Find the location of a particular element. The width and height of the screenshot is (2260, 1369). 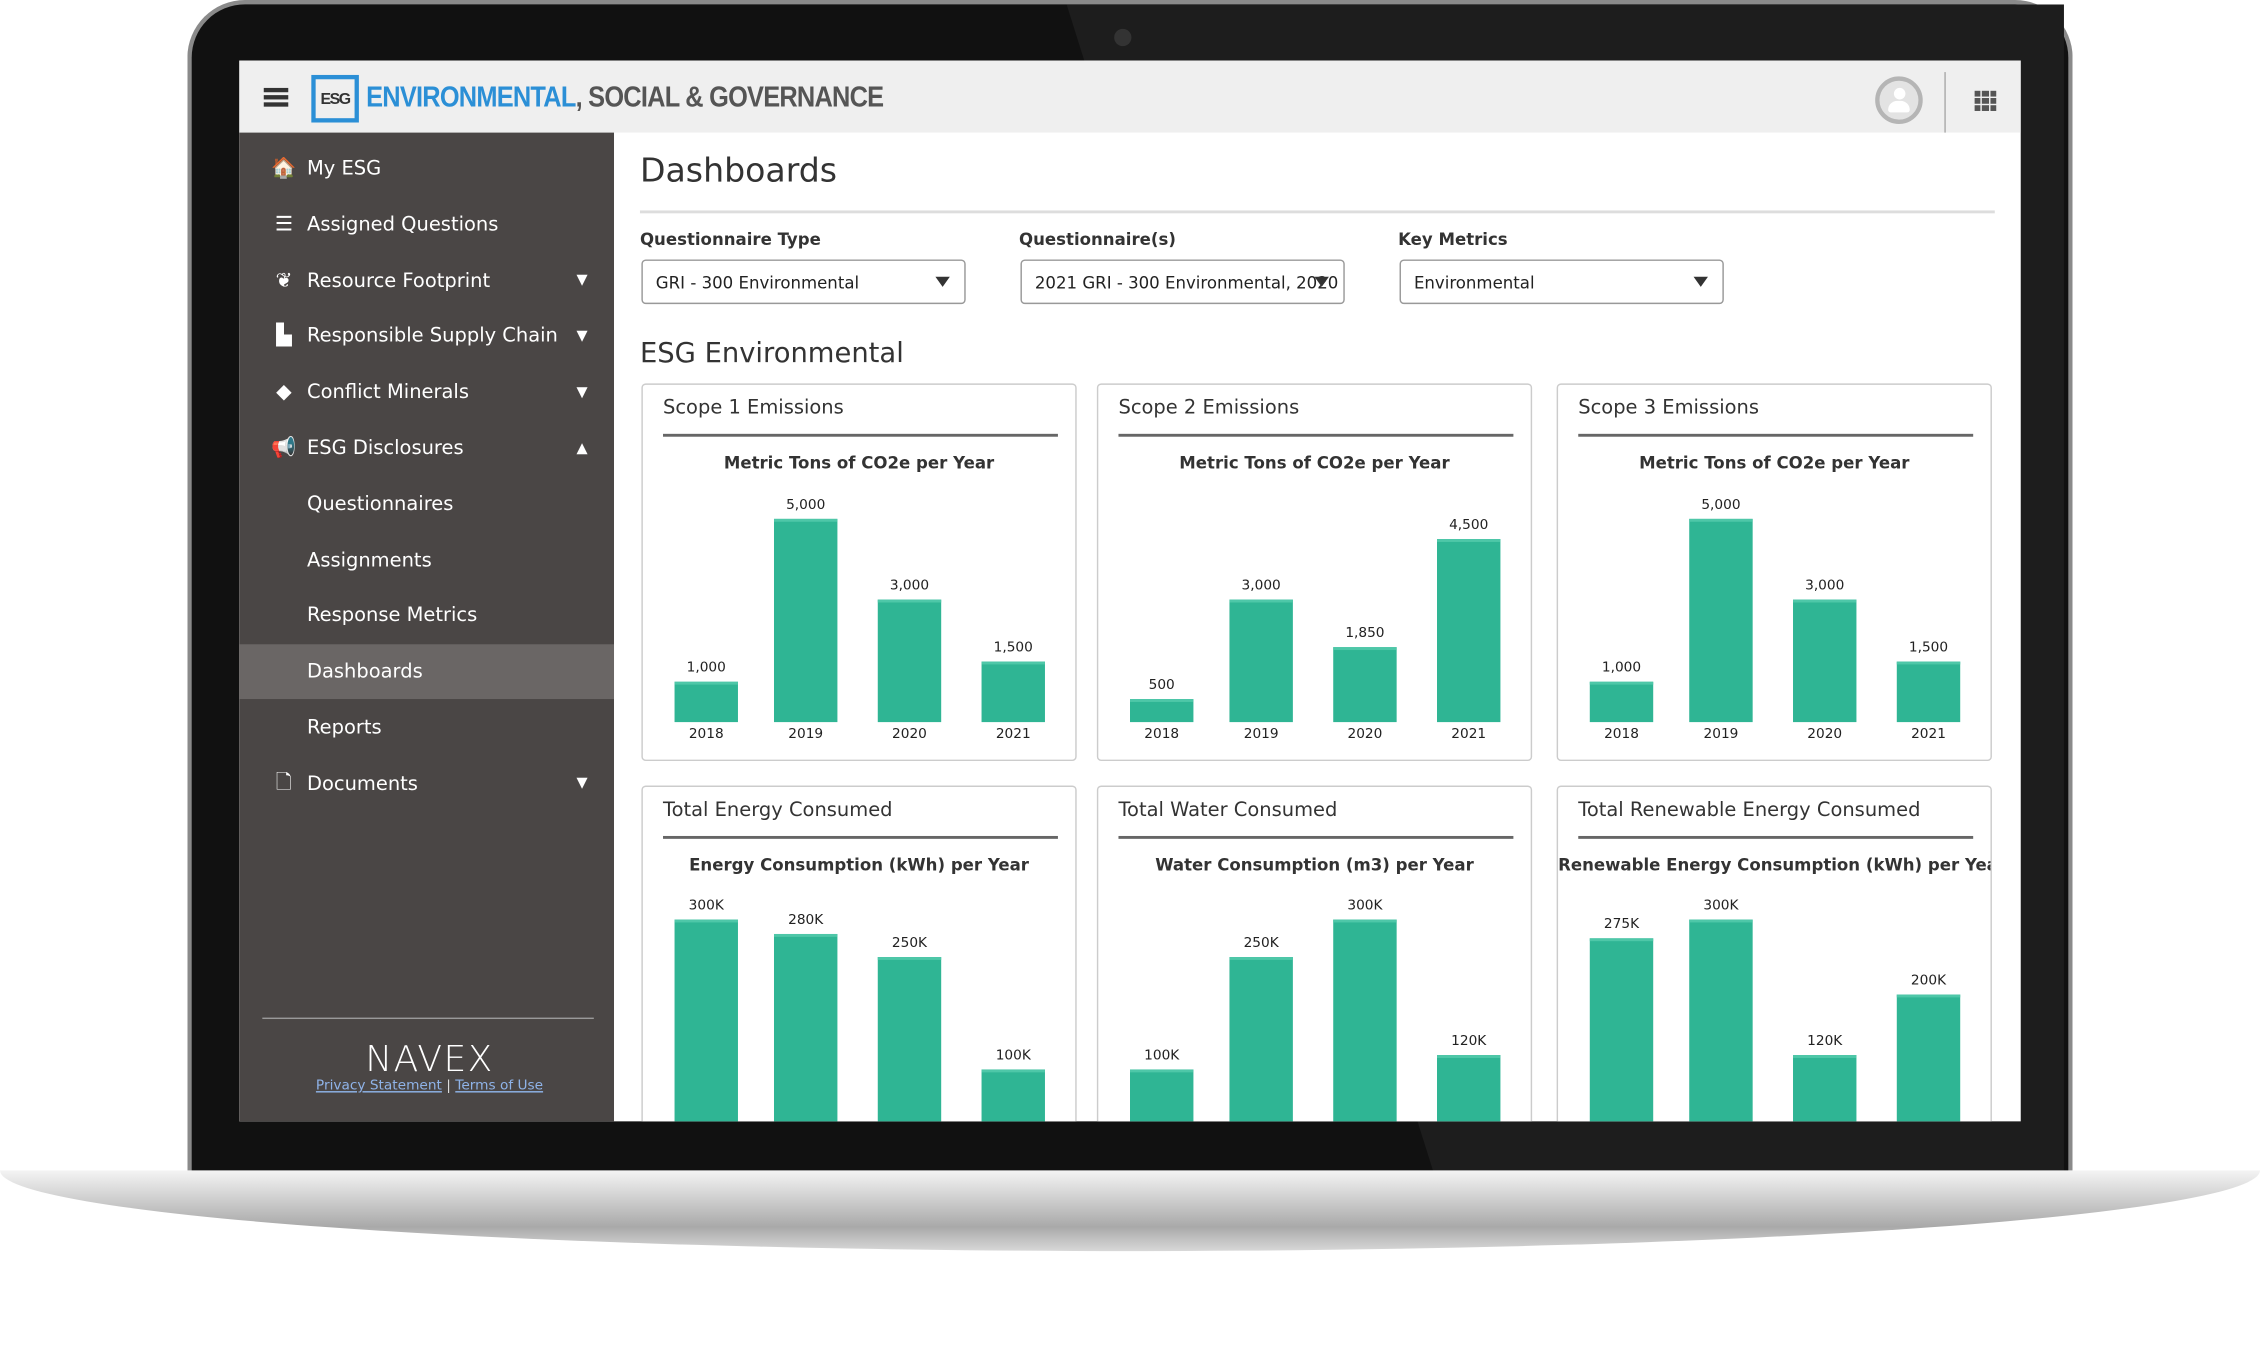

bar-value-label: 1,850 is located at coordinates (1365, 633).